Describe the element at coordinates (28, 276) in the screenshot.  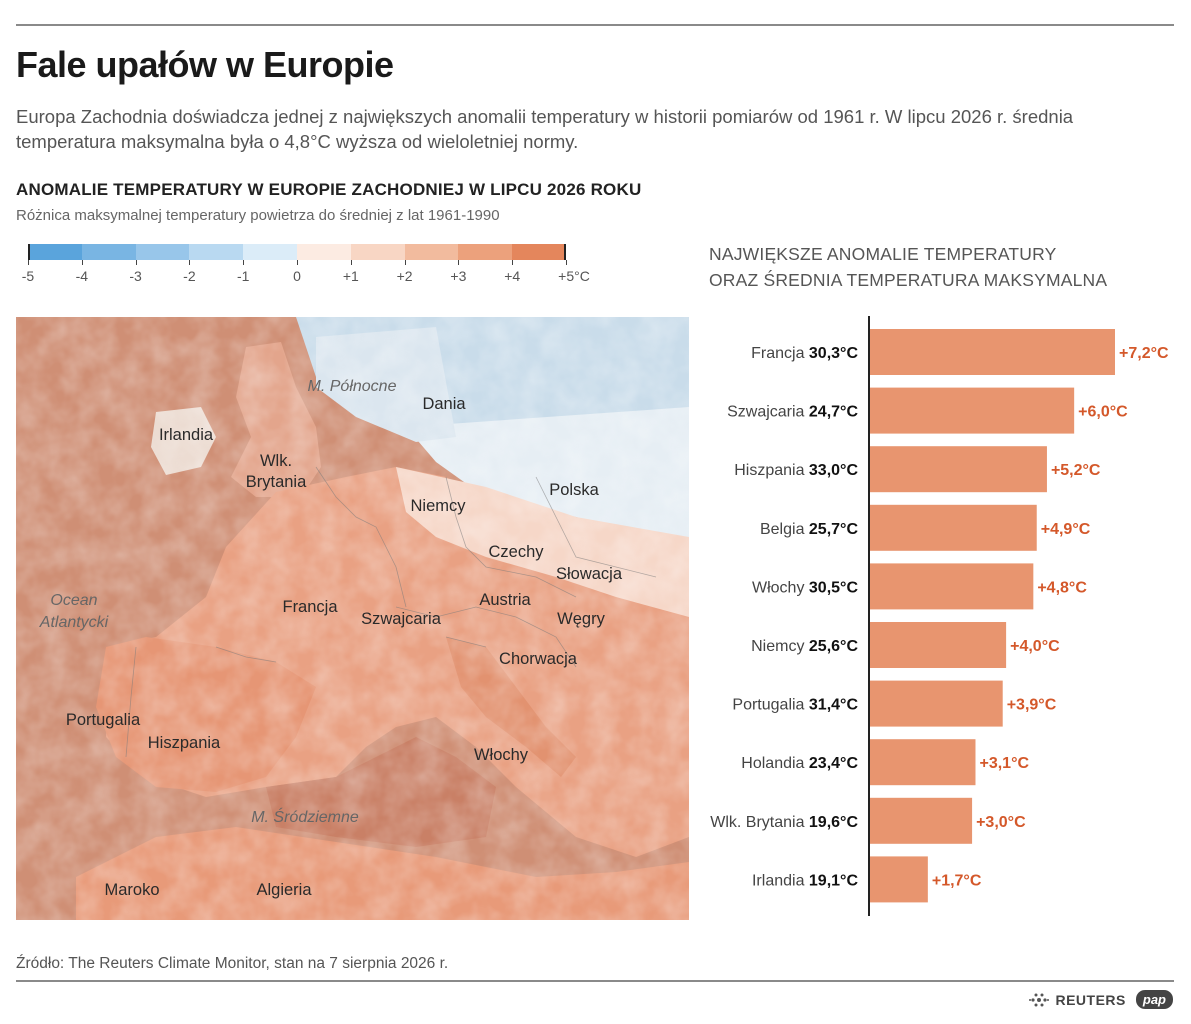
I see `color-scale-label: -5` at that location.